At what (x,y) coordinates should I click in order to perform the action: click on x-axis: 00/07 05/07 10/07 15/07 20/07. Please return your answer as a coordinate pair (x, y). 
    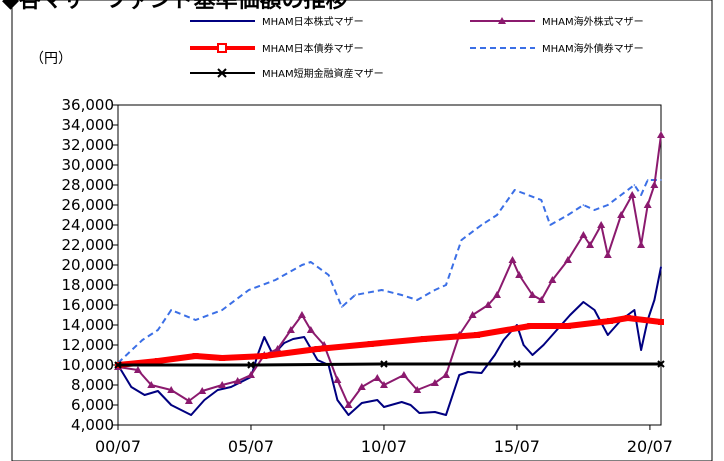
    Looking at the image, I should click on (384, 440).